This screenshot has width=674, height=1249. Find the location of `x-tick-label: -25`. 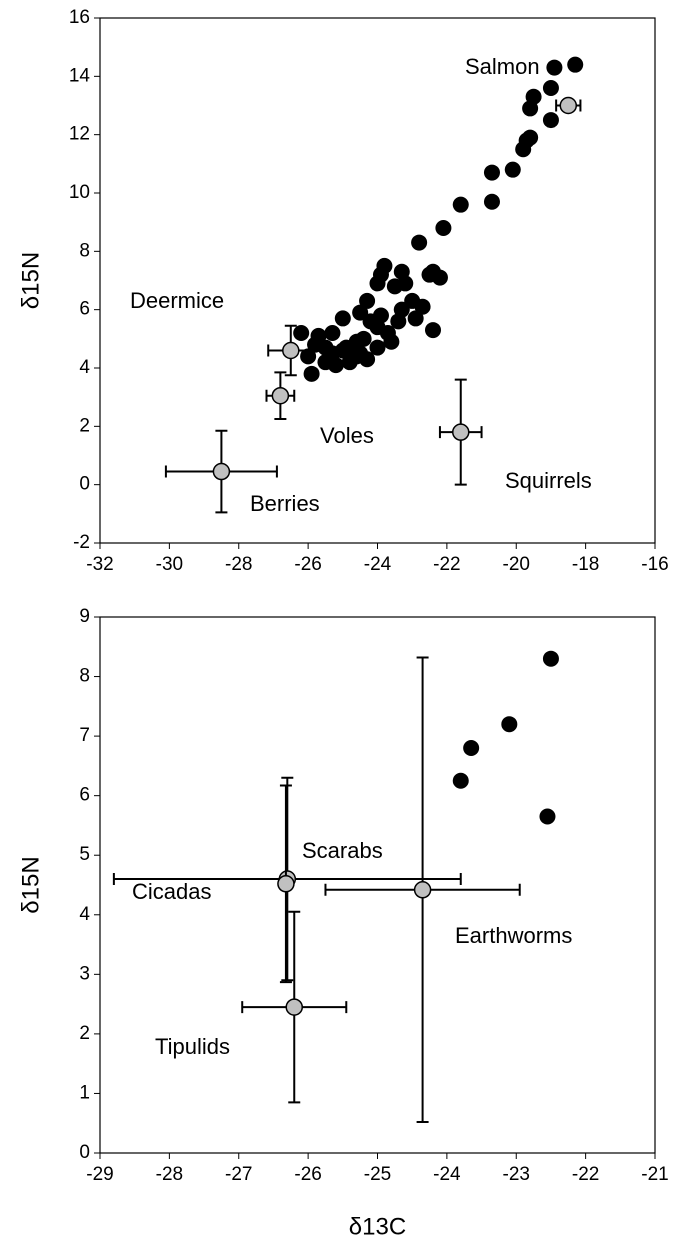

x-tick-label: -25 is located at coordinates (377, 1174).